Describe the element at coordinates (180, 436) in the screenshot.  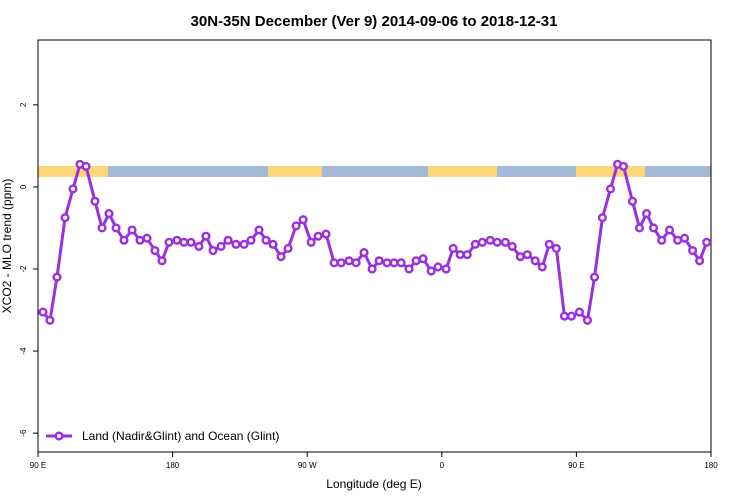
I see `legend-label: Land (Nadir&Glint) and Ocean (Glint)` at that location.